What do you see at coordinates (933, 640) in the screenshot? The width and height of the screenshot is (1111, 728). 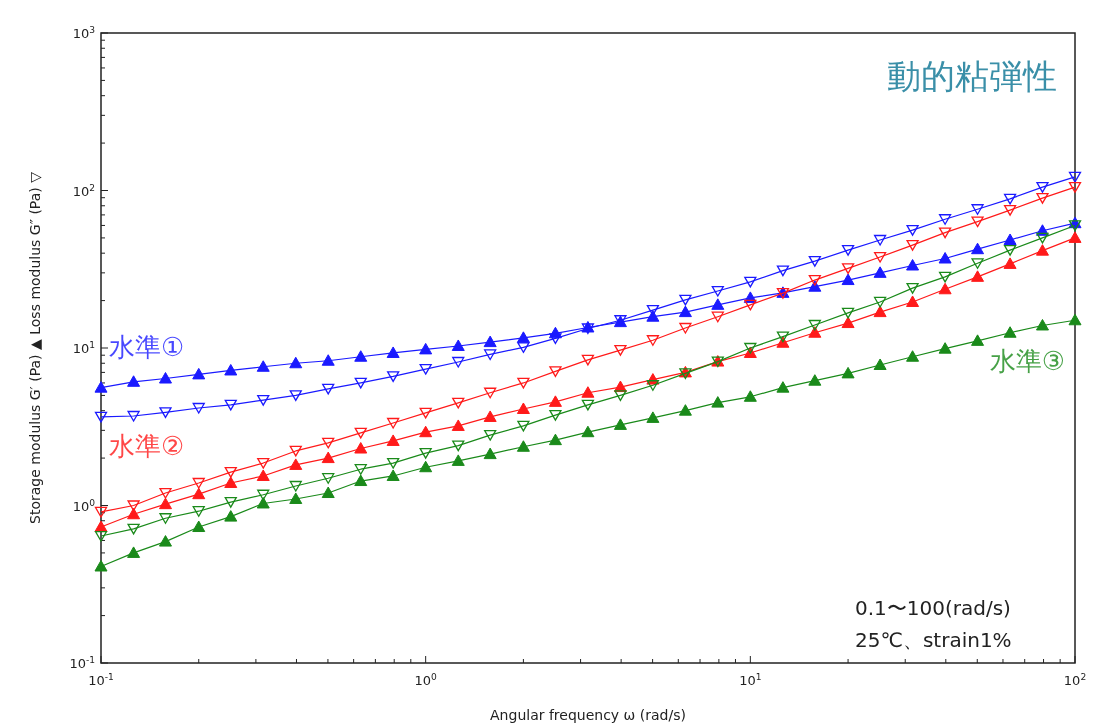 I see `annotation: 25℃、strain1%` at bounding box center [933, 640].